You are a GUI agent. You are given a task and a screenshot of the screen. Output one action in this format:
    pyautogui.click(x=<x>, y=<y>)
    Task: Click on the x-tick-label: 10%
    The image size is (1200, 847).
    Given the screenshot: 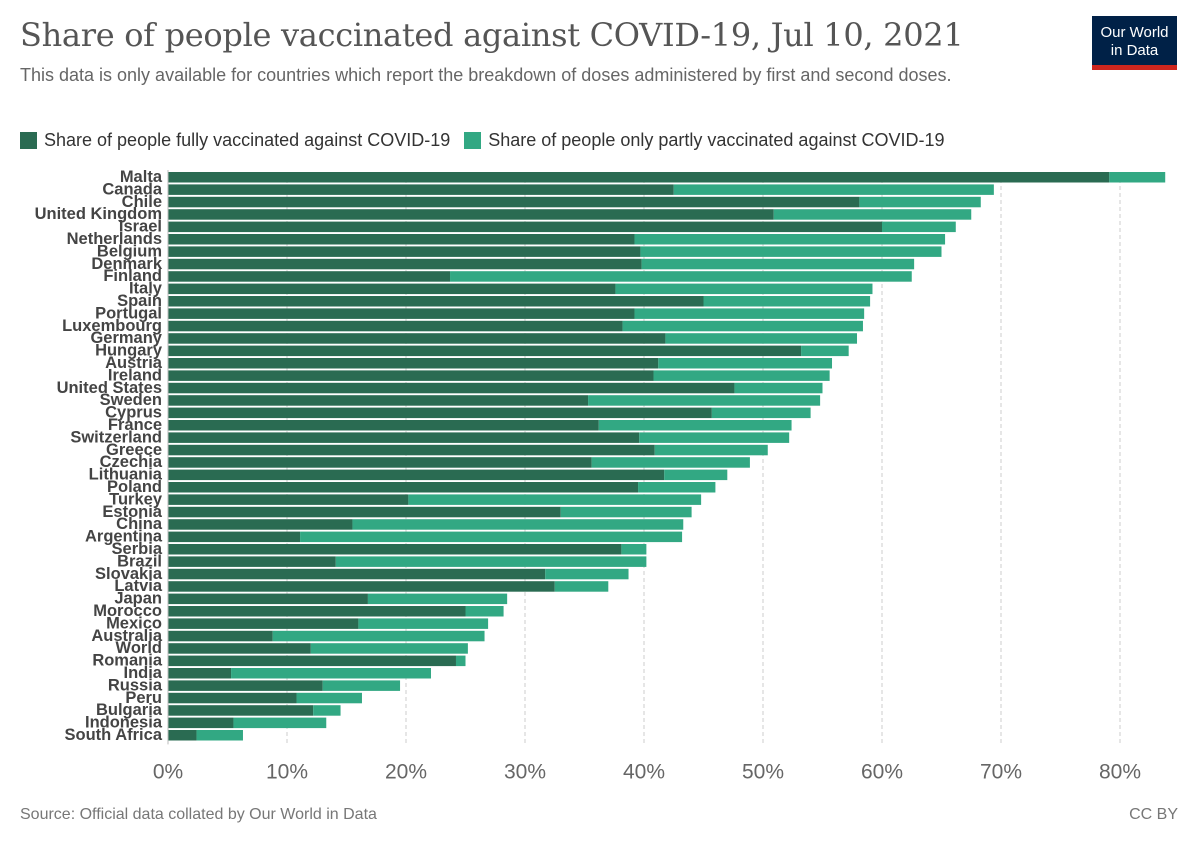 What is the action you would take?
    pyautogui.click(x=287, y=771)
    